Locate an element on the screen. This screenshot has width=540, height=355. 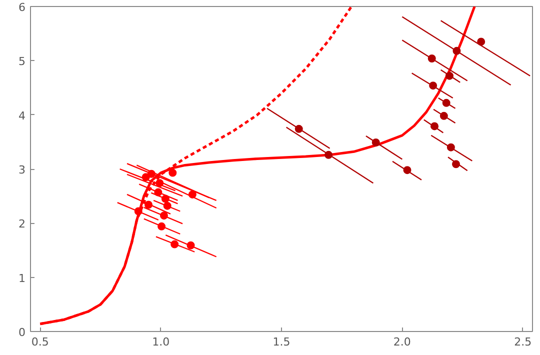
y-tick-label: 3 is located at coordinates (22, 170).